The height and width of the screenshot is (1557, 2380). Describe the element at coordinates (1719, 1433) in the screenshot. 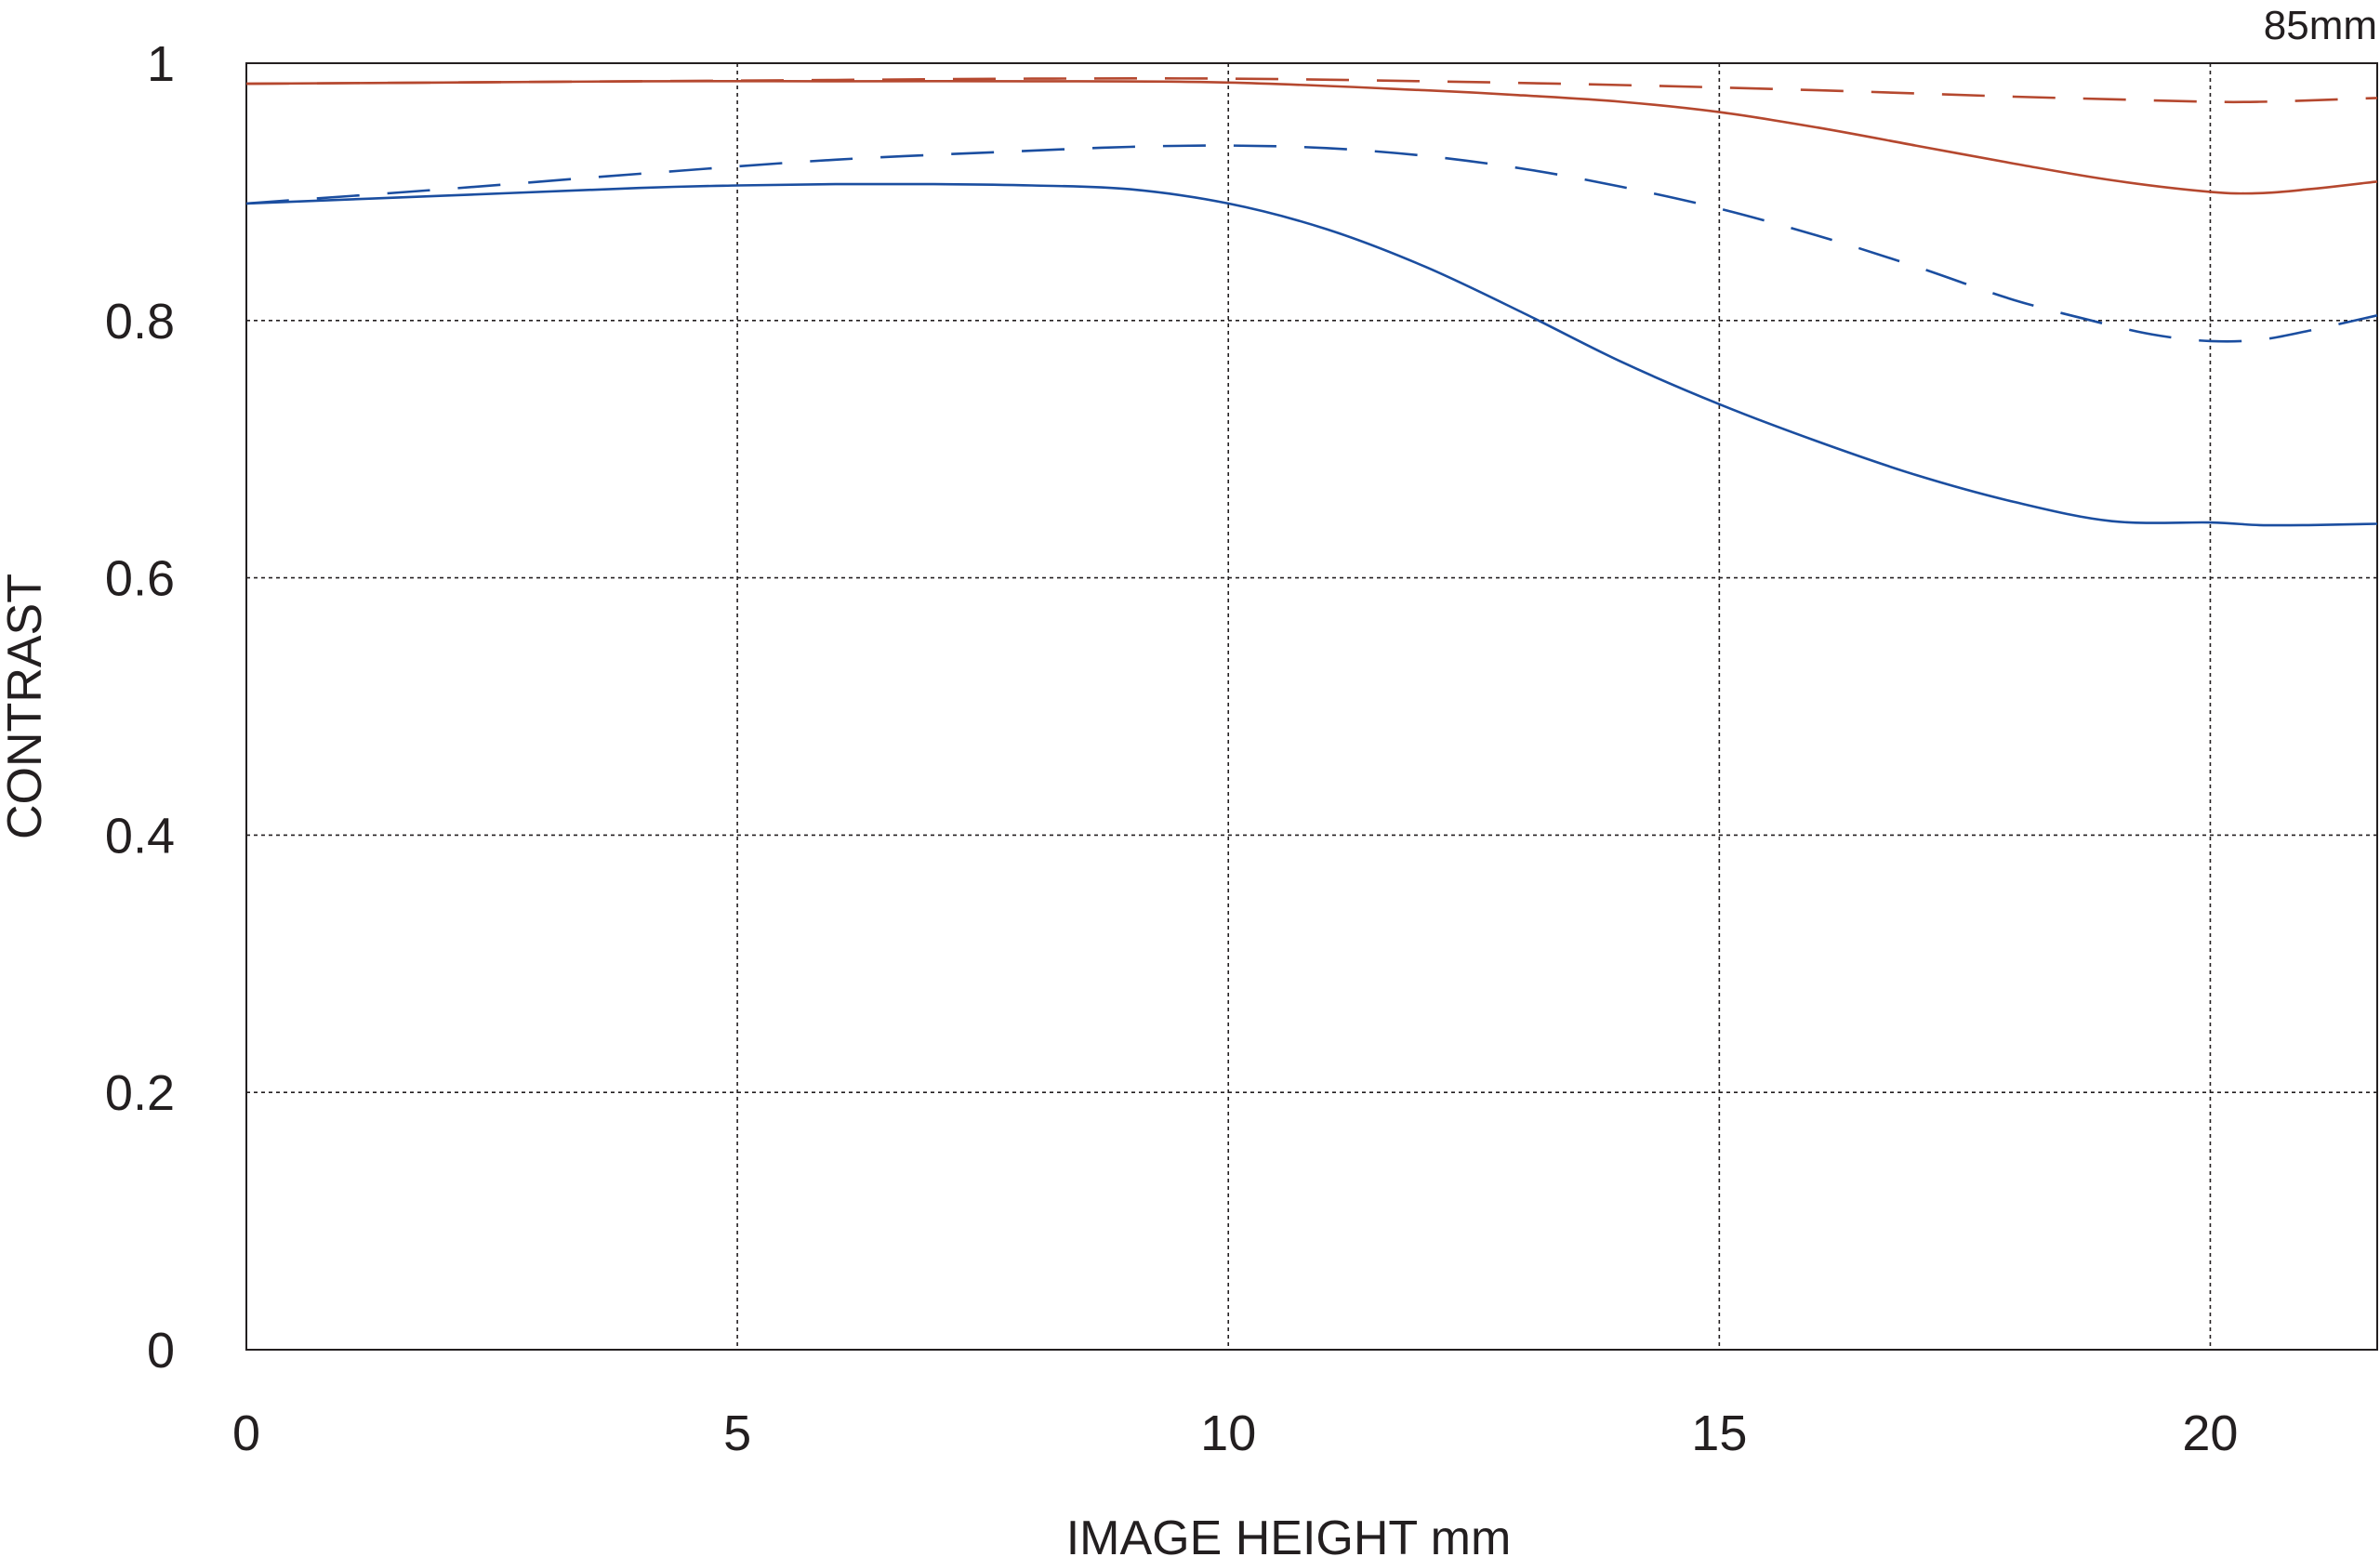

I see `x-tick-label: 15` at that location.